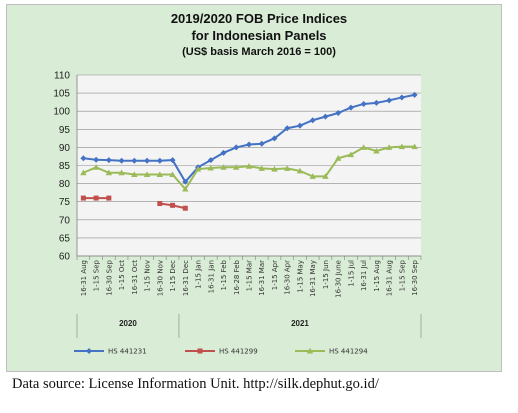  Describe the element at coordinates (127, 352) in the screenshot. I see `legend-label: HS 441231` at that location.